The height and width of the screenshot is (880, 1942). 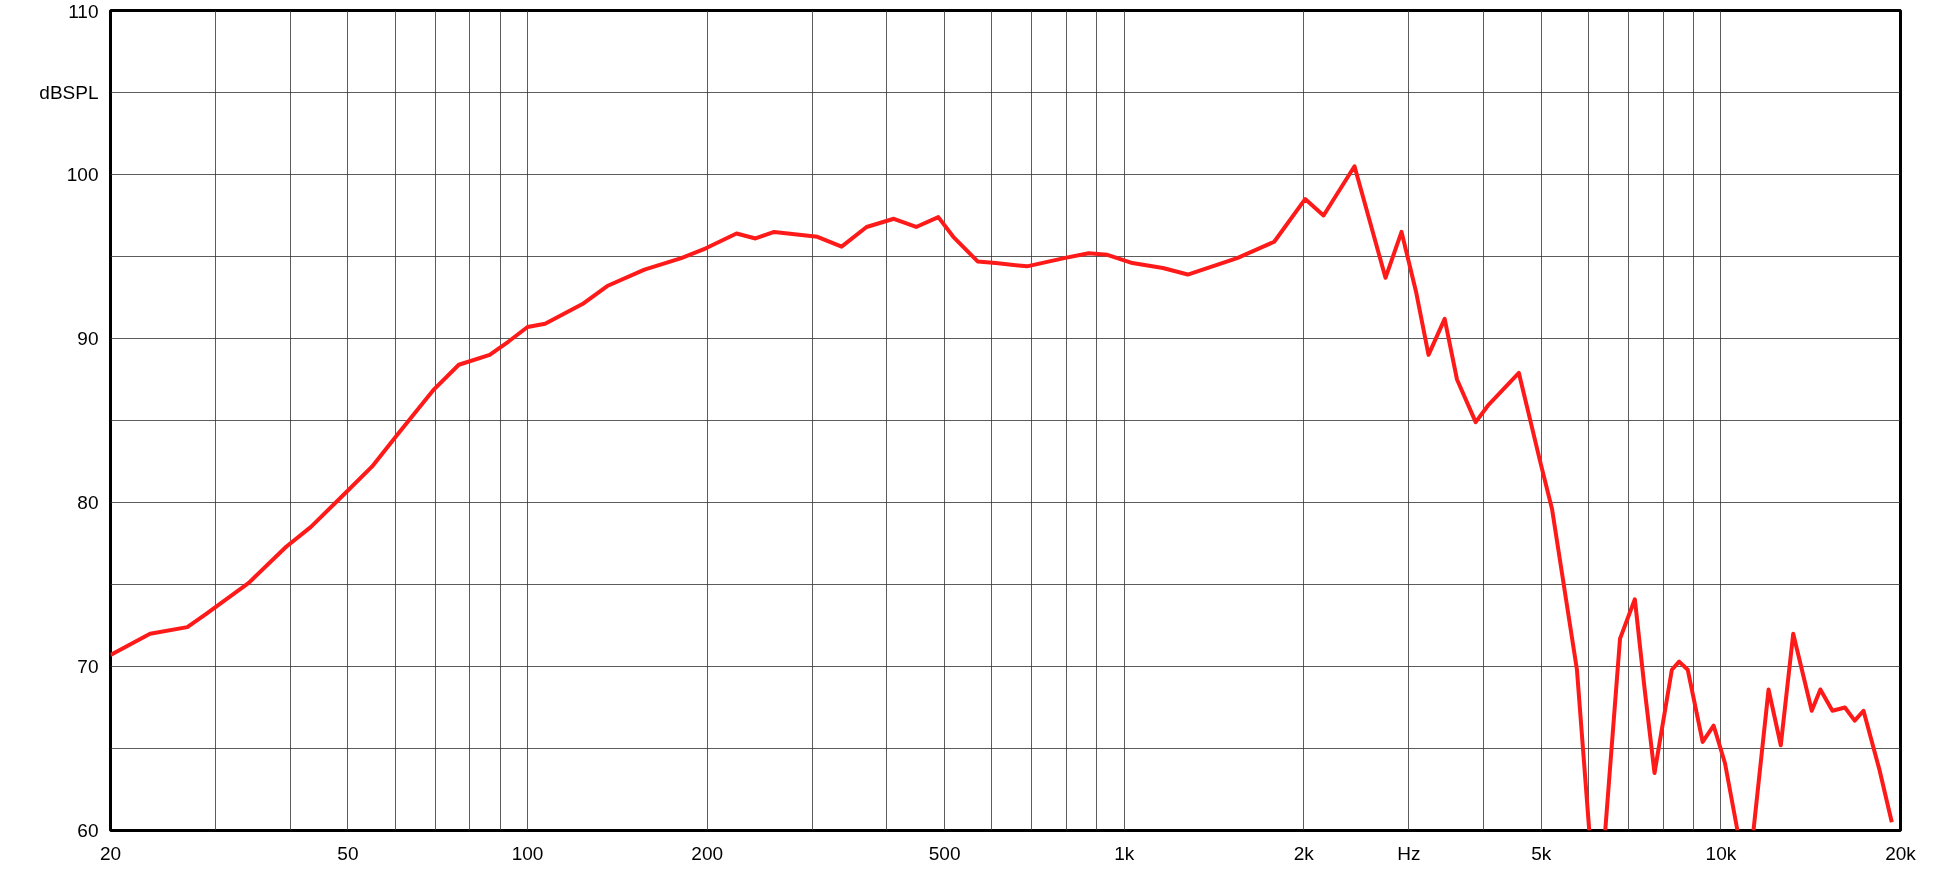 What do you see at coordinates (88, 830) in the screenshot?
I see `y-tick-label: 60` at bounding box center [88, 830].